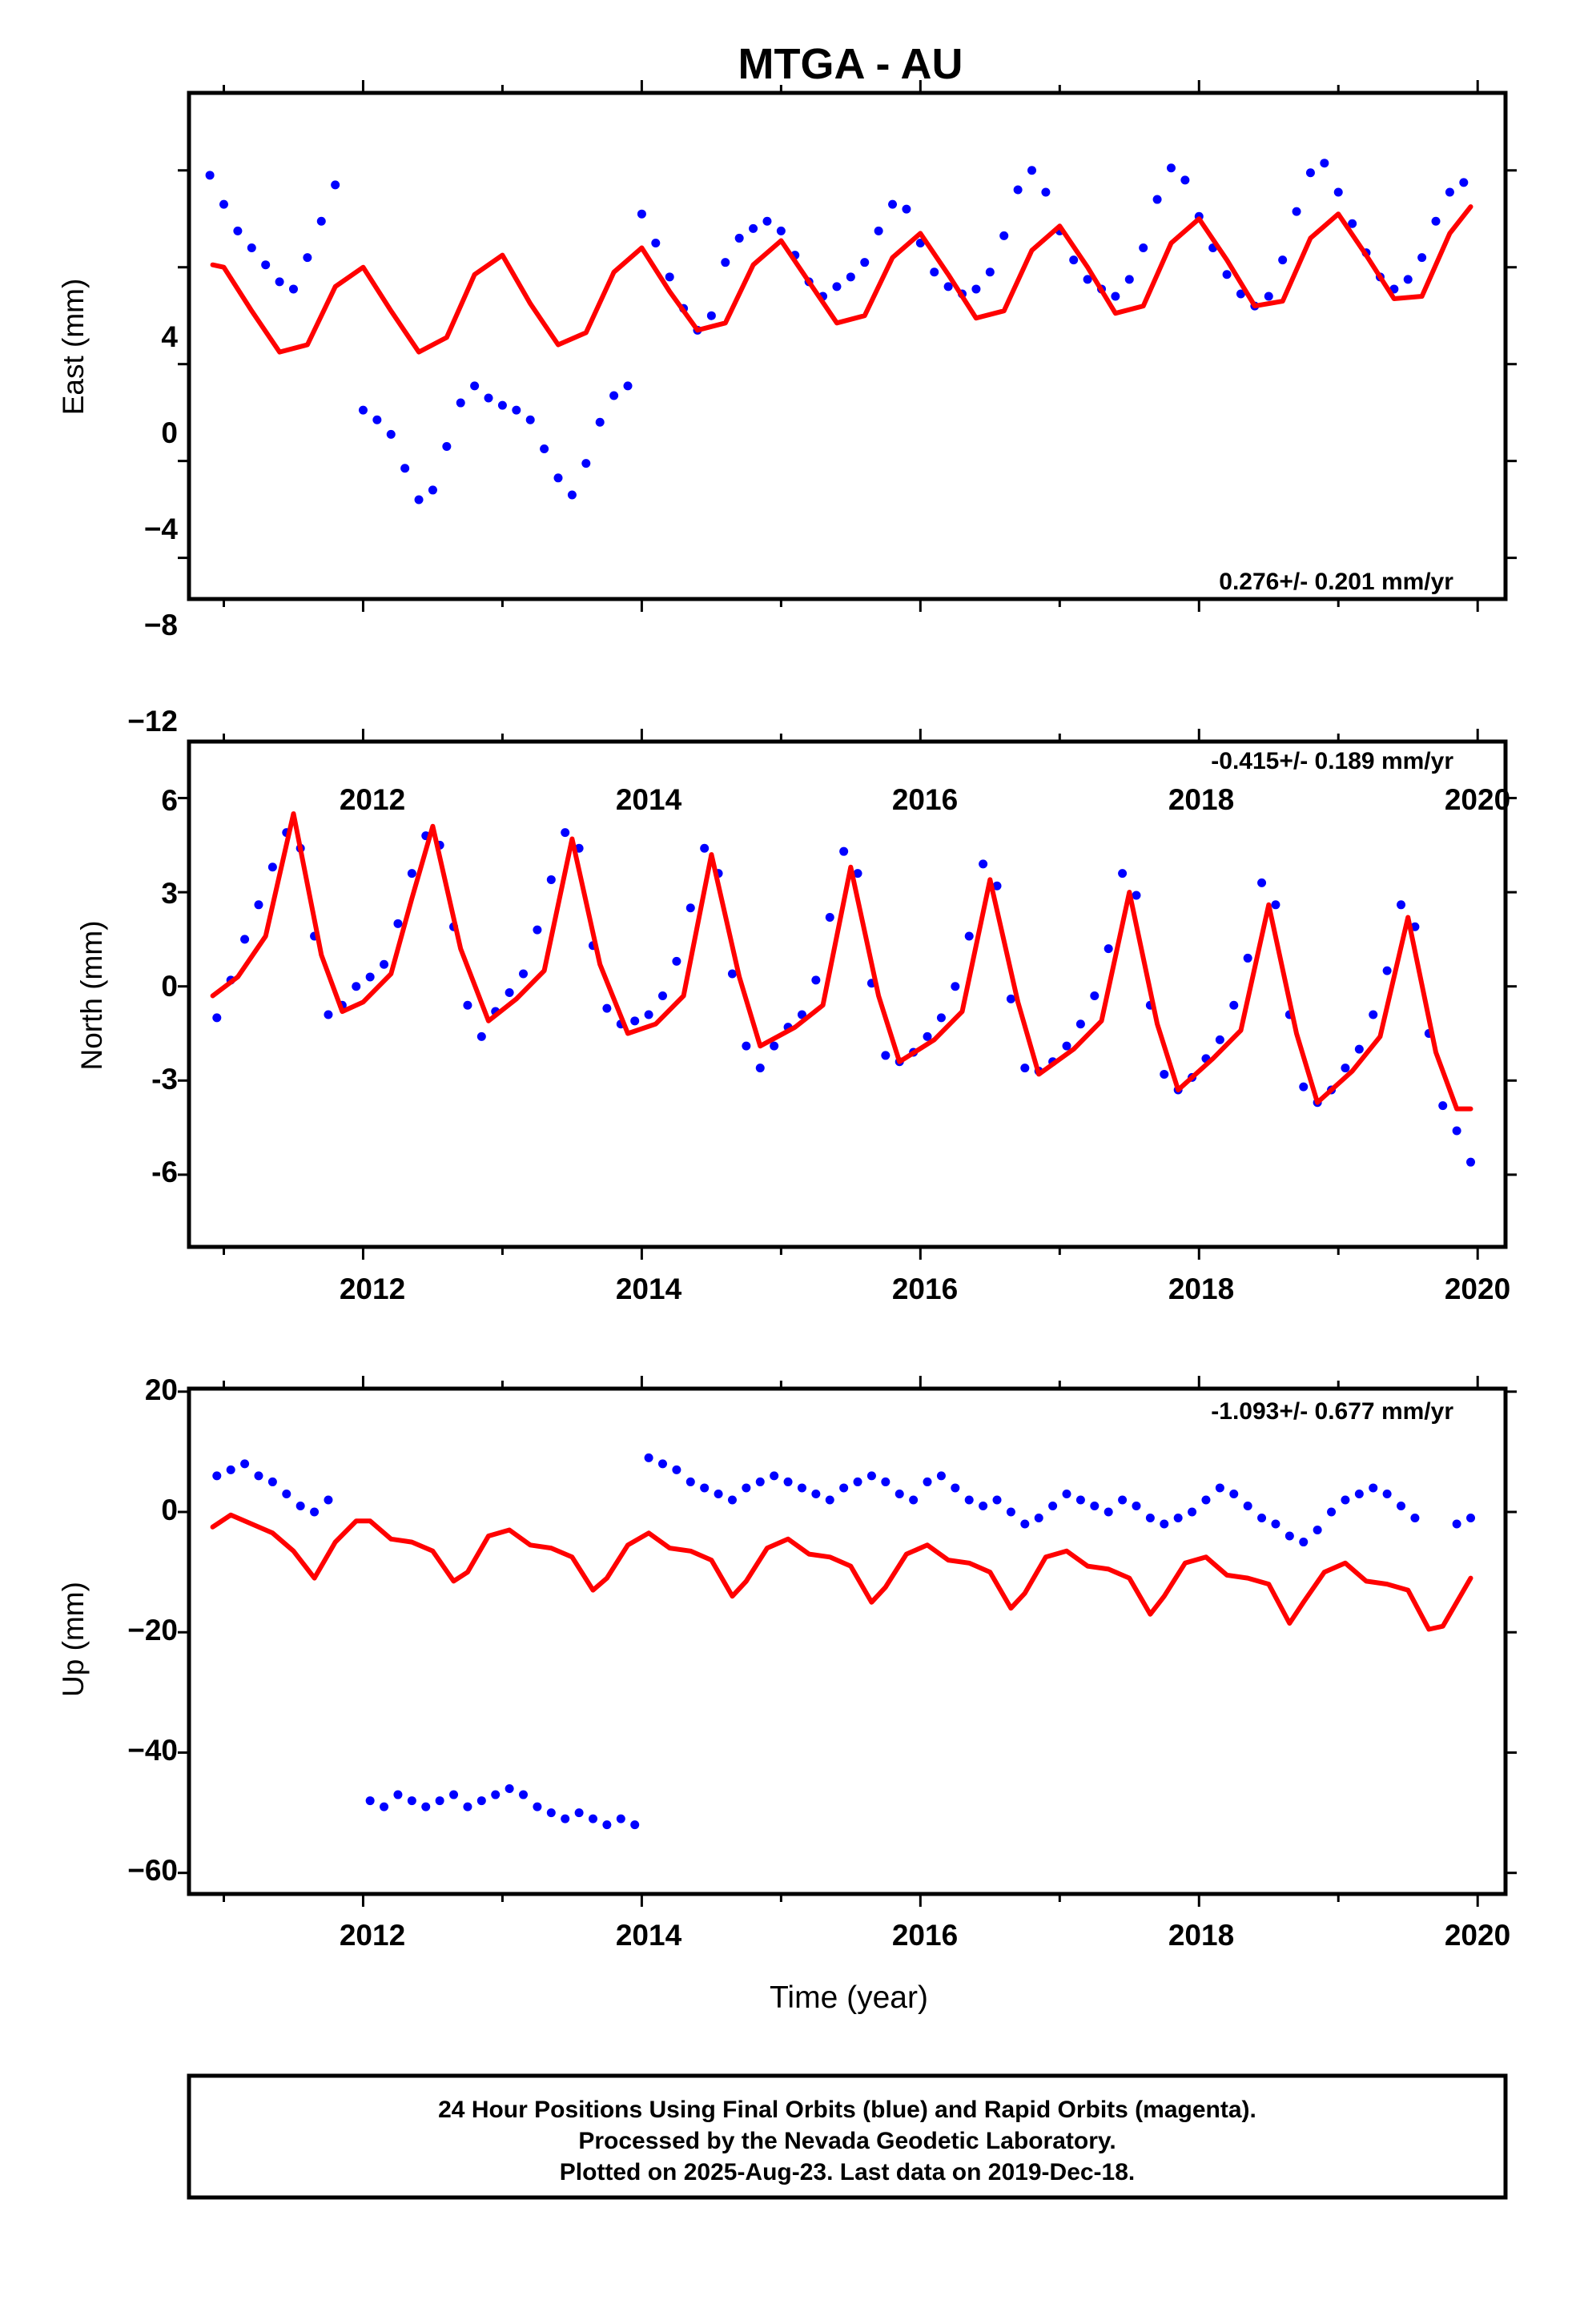  I want to click on north-x-tick-2012: 2012, so click(372, 1289).